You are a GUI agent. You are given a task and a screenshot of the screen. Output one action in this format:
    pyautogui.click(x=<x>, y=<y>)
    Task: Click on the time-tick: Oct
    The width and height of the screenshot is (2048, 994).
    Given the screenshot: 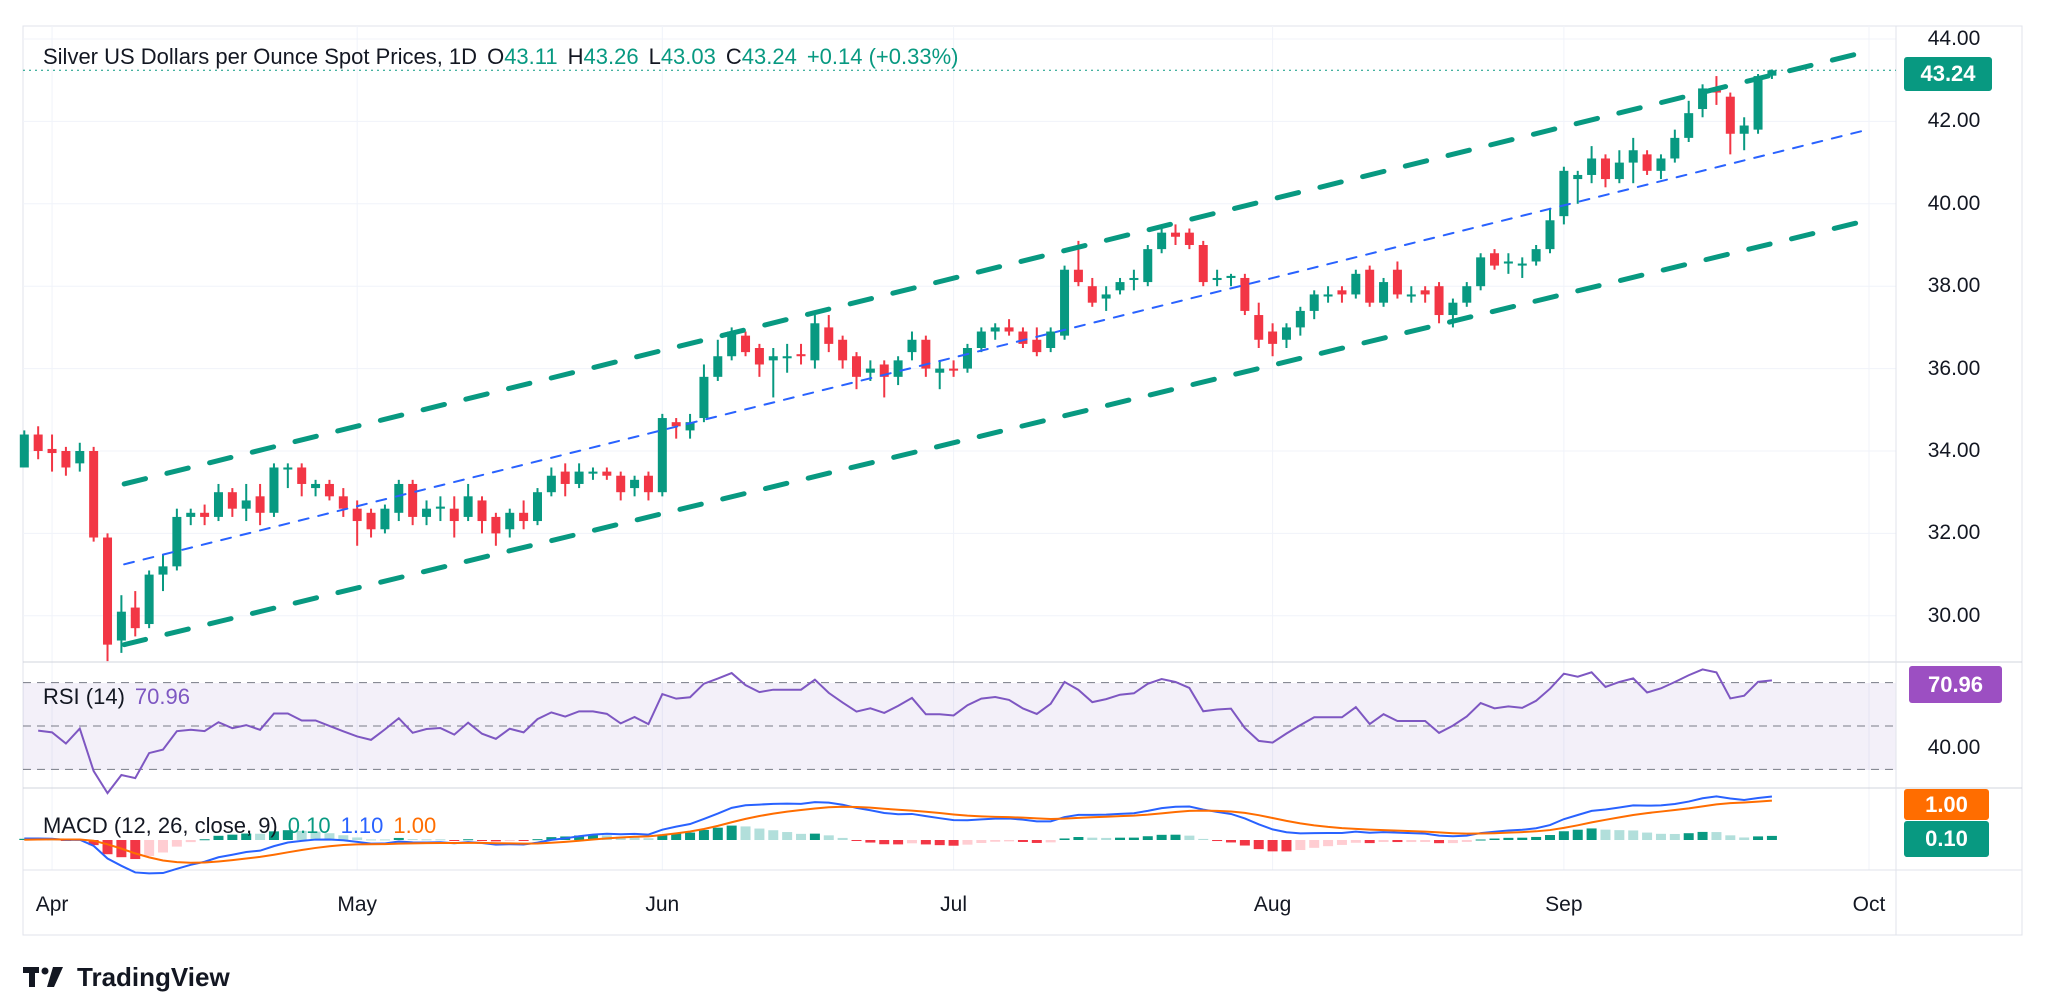 What is the action you would take?
    pyautogui.click(x=1869, y=904)
    